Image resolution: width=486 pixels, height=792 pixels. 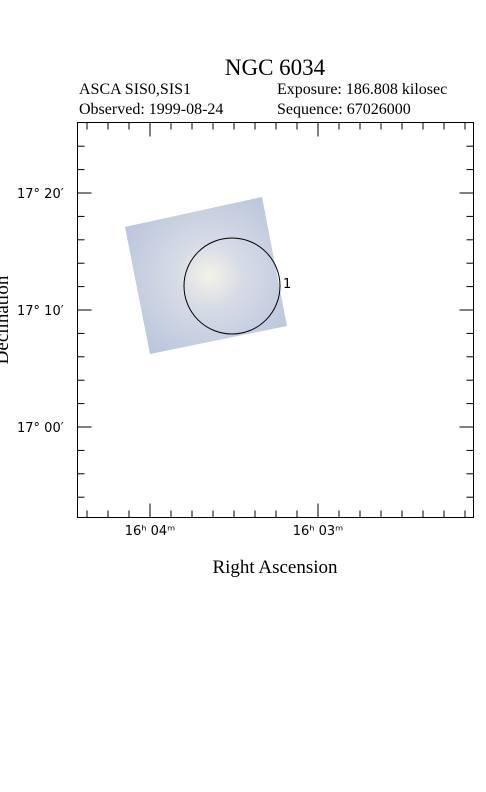 I want to click on exposure: Exposure: 186.808 kilosec, so click(x=362, y=89).